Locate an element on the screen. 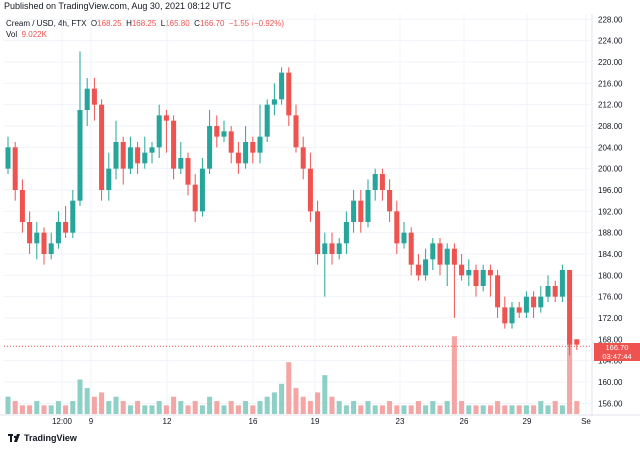 The height and width of the screenshot is (449, 640). high-label: H is located at coordinates (129, 23).